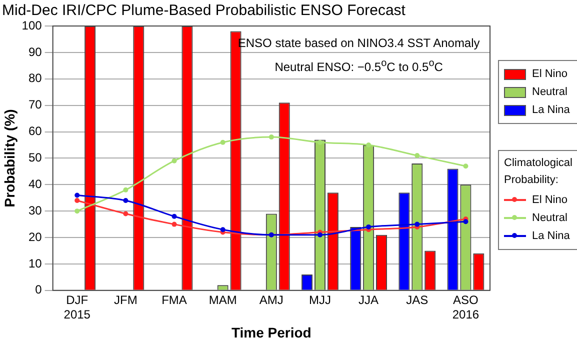 The height and width of the screenshot is (342, 577). What do you see at coordinates (35, 78) in the screenshot?
I see `y-tick-label: 80` at bounding box center [35, 78].